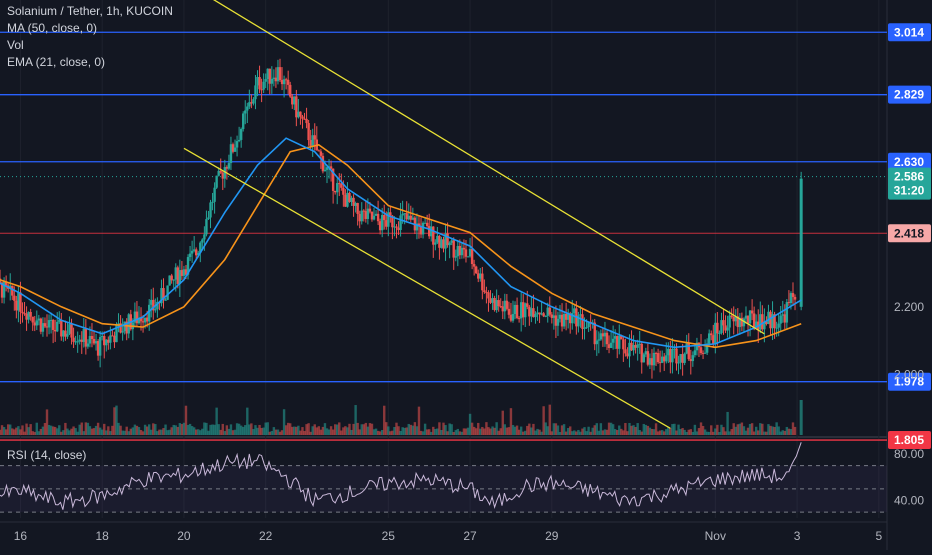 This screenshot has width=932, height=555. Describe the element at coordinates (15, 45) in the screenshot. I see `vol-indicator-label: Vol` at that location.